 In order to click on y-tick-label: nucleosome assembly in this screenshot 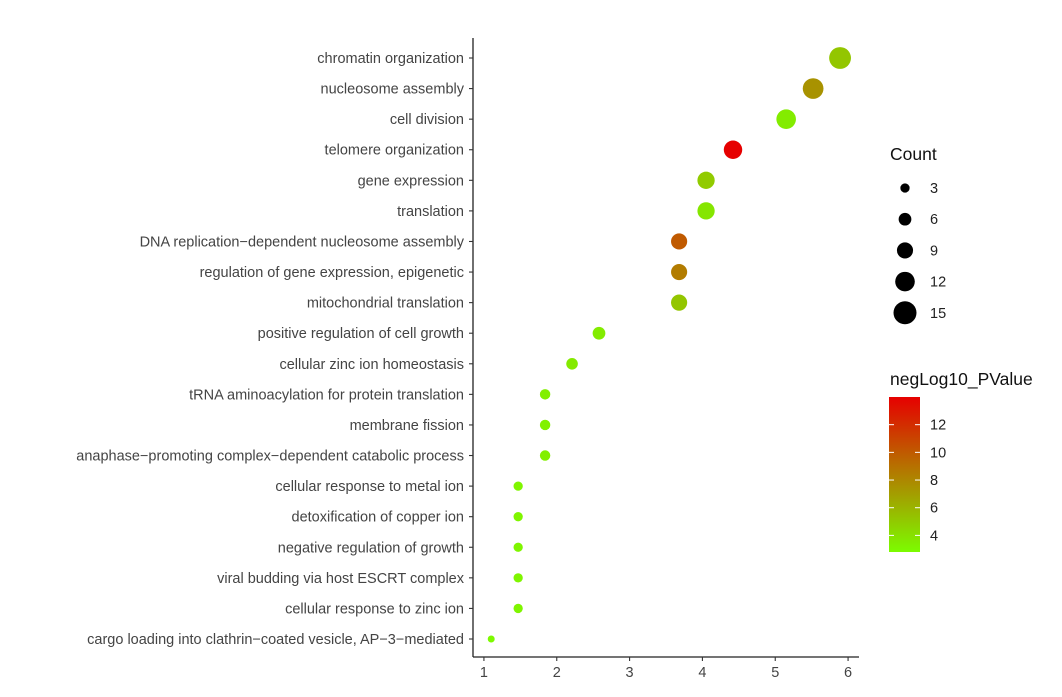, I will do `click(393, 90)`.